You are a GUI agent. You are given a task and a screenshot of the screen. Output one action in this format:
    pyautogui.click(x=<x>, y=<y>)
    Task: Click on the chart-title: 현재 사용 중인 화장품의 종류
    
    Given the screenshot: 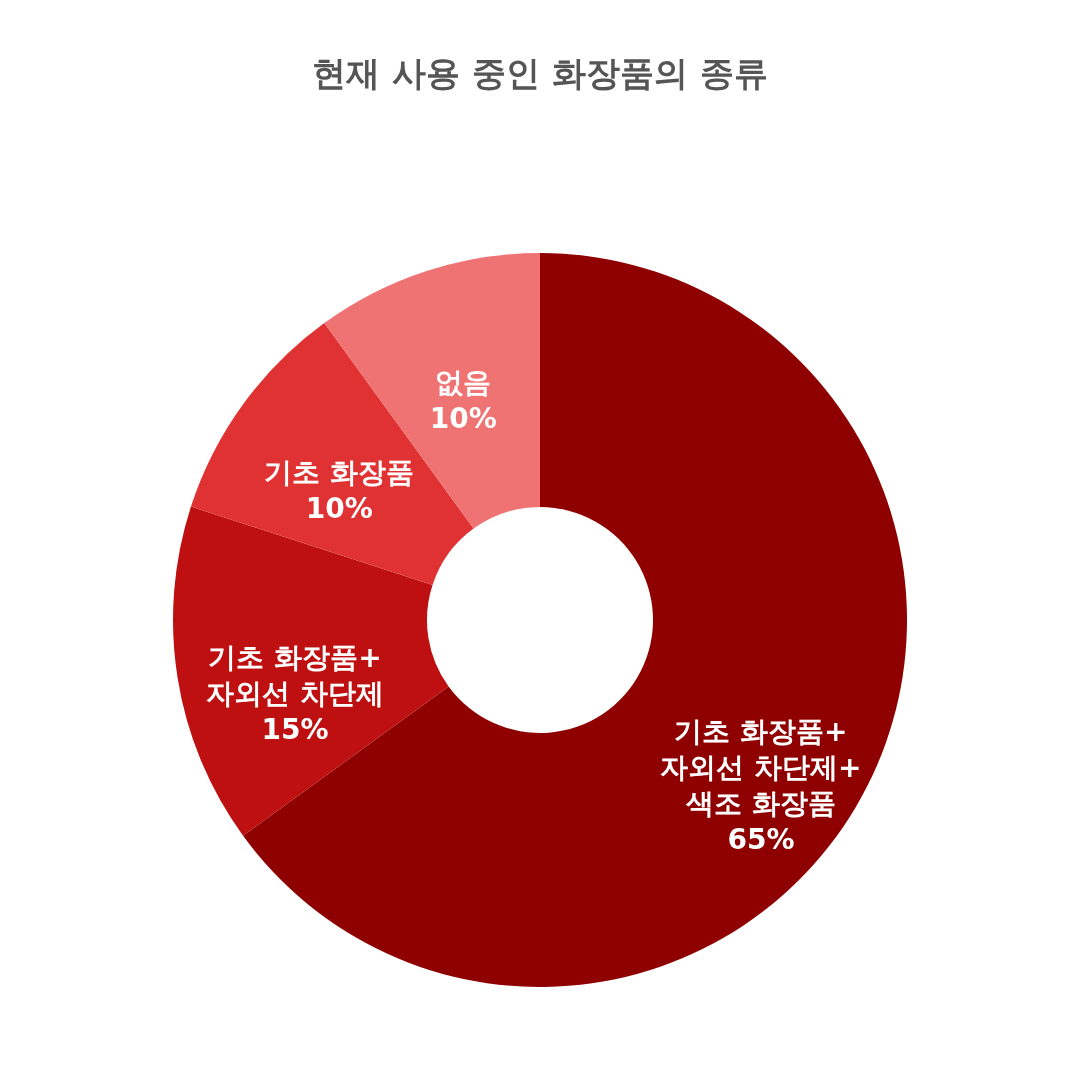 What is the action you would take?
    pyautogui.click(x=540, y=73)
    